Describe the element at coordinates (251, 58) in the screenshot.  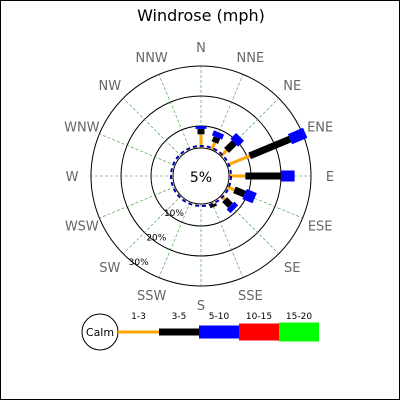
I see `direction-label-nne: NNE` at that location.